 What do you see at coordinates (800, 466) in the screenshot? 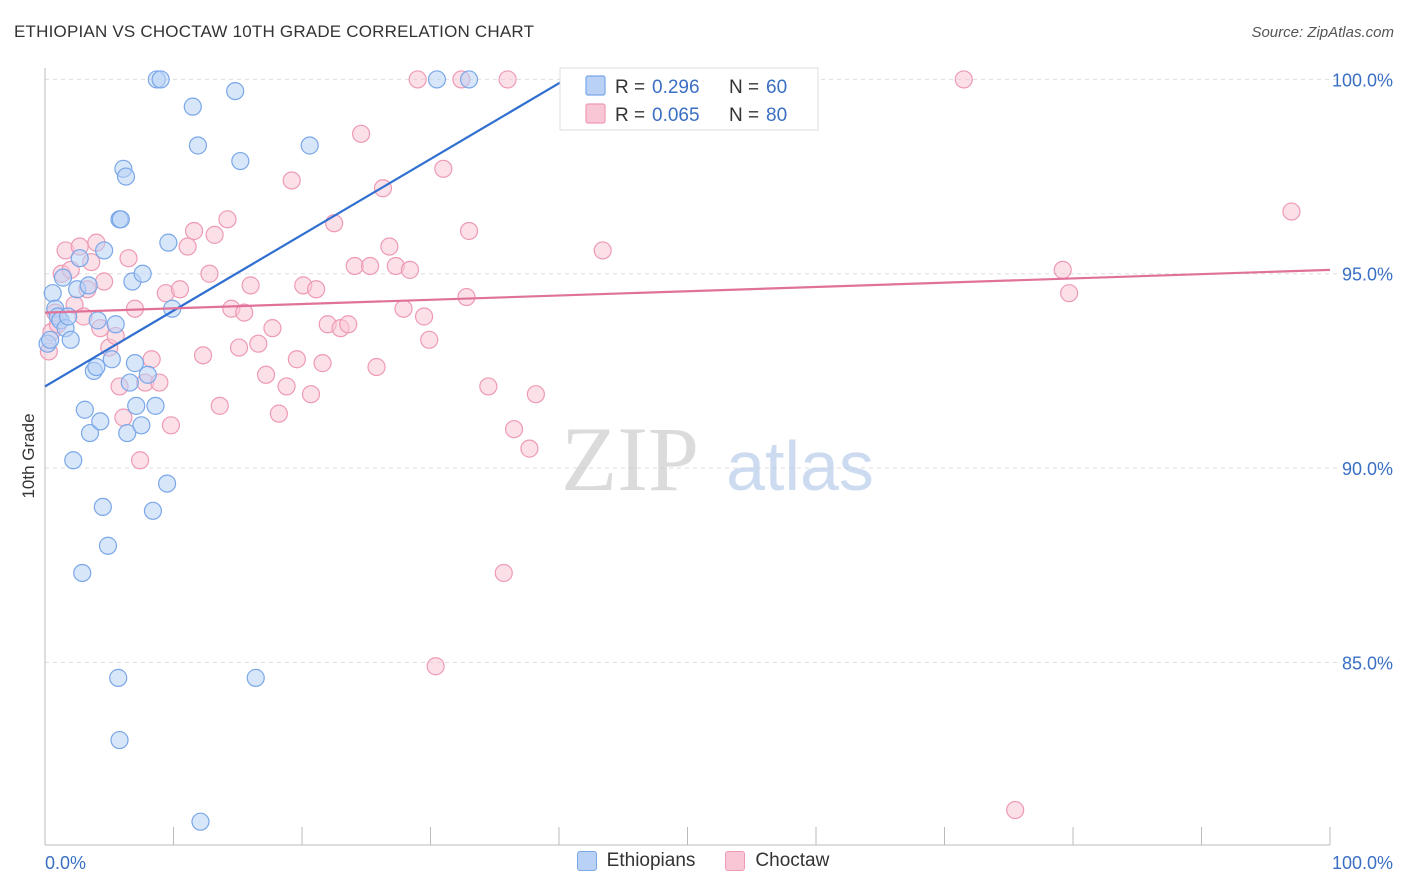
I see `watermark-atlas: atlas` at bounding box center [800, 466].